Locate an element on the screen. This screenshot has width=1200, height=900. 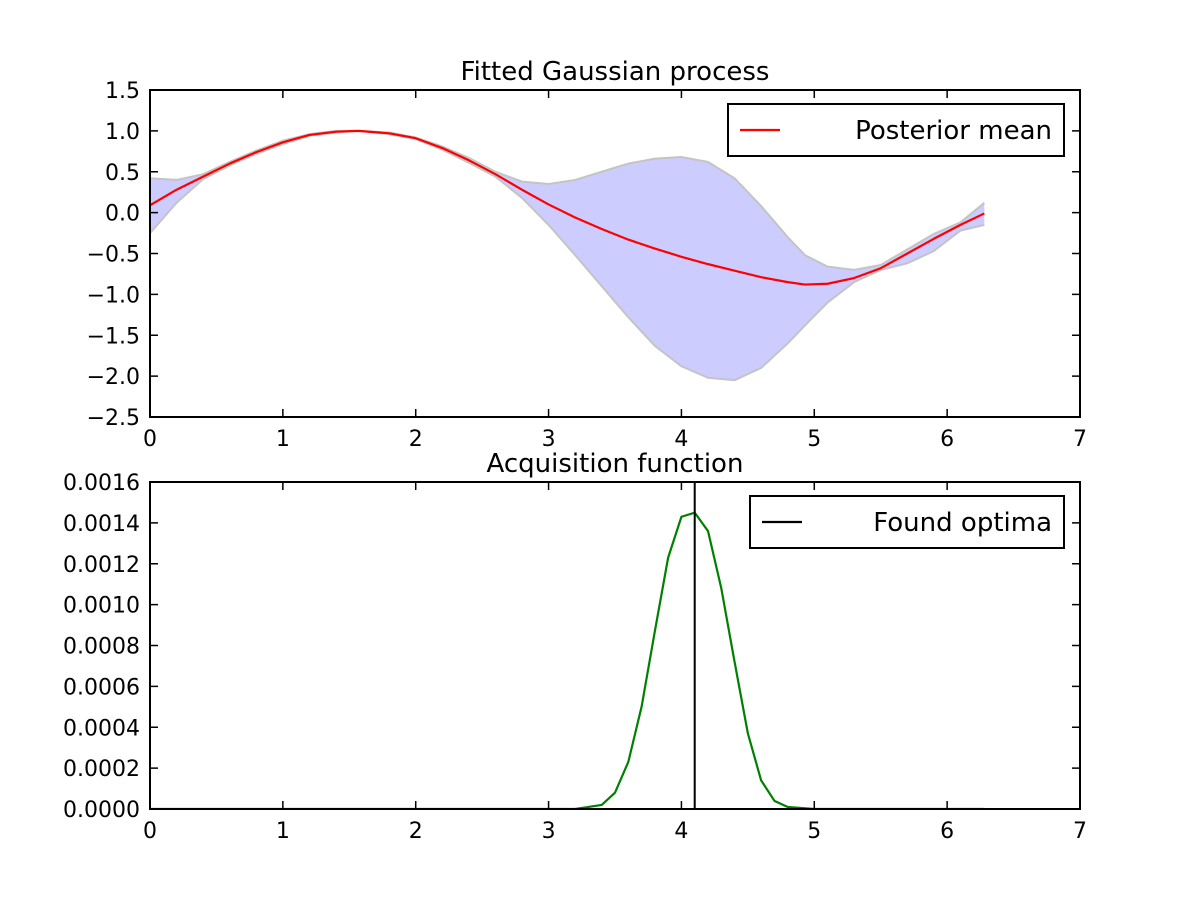
y-tick-label: −0.5 is located at coordinates (113, 255).